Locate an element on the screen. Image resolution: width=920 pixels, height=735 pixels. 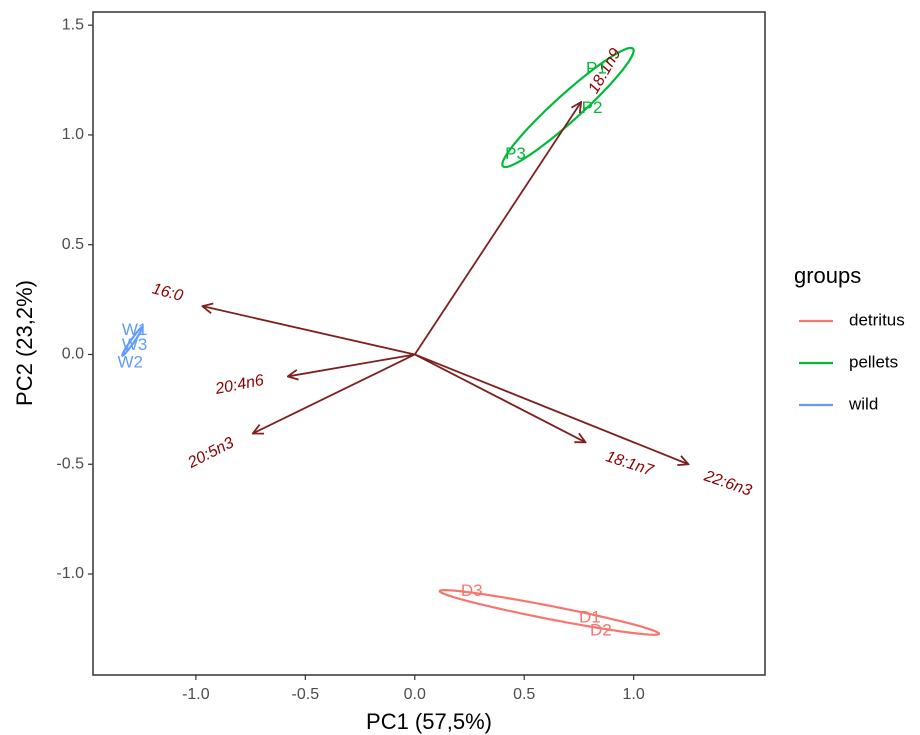
x-tick-label: 0.0 is located at coordinates (415, 694).